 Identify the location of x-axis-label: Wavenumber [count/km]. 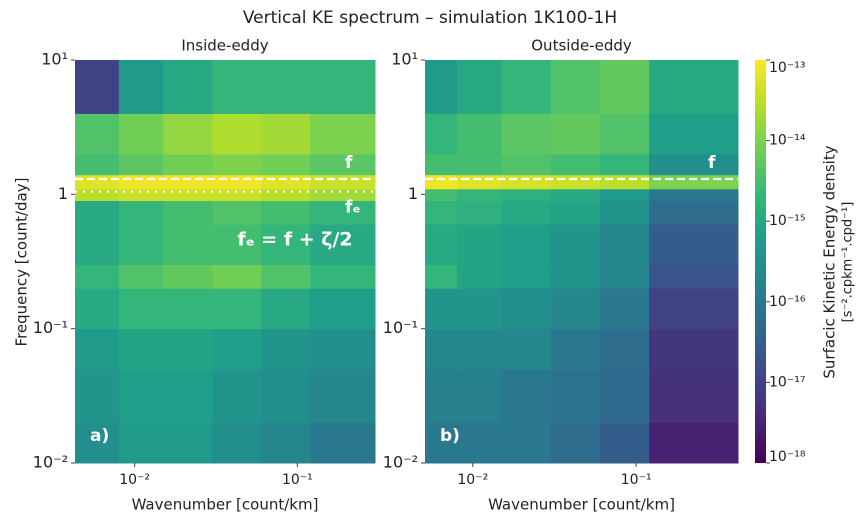
(225, 505).